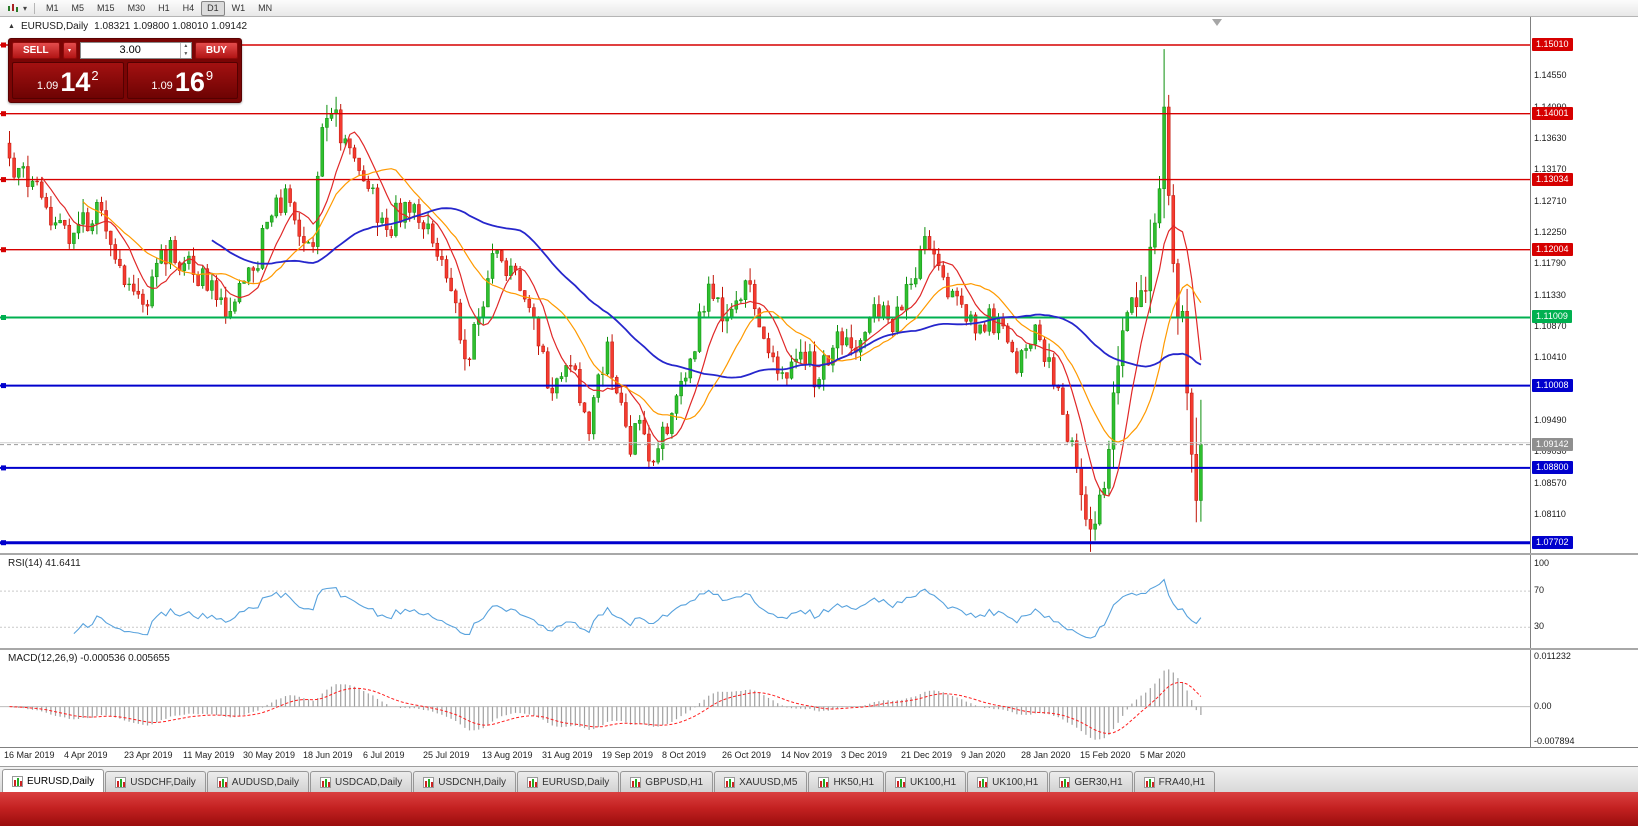 The image size is (1638, 826). What do you see at coordinates (768, 782) in the screenshot?
I see `tab-label: XAUUSD,M5` at bounding box center [768, 782].